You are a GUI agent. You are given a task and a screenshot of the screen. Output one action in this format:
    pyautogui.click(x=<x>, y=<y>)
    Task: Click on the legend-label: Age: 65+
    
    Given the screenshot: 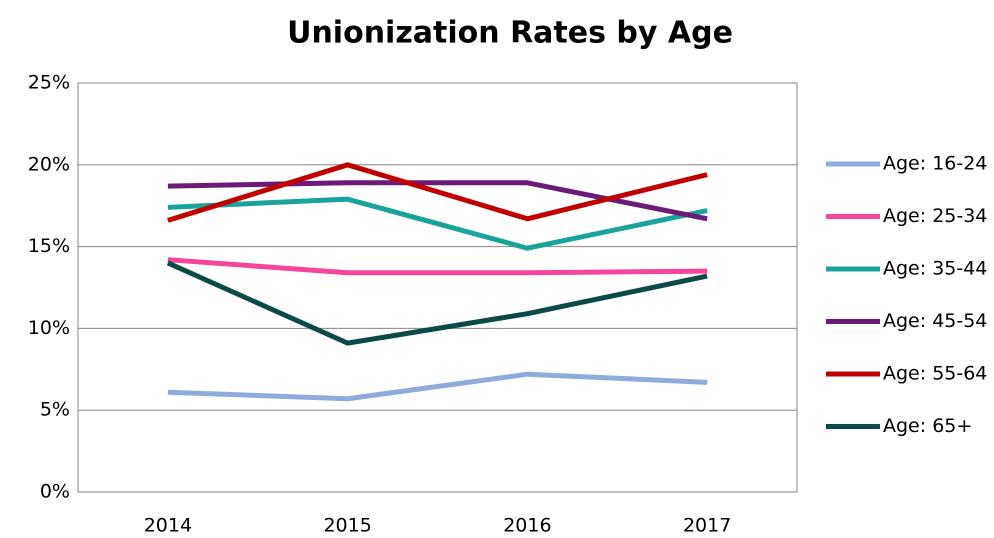 What is the action you would take?
    pyautogui.click(x=927, y=426)
    